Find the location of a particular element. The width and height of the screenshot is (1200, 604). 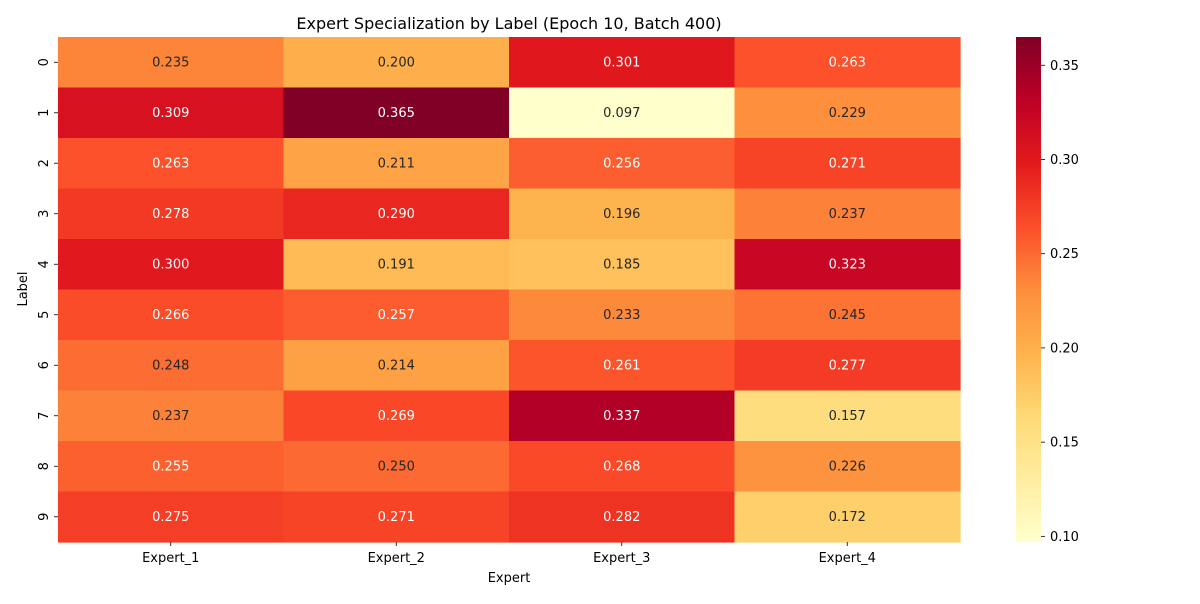

cell-value-label: 0.278 is located at coordinates (170, 214).